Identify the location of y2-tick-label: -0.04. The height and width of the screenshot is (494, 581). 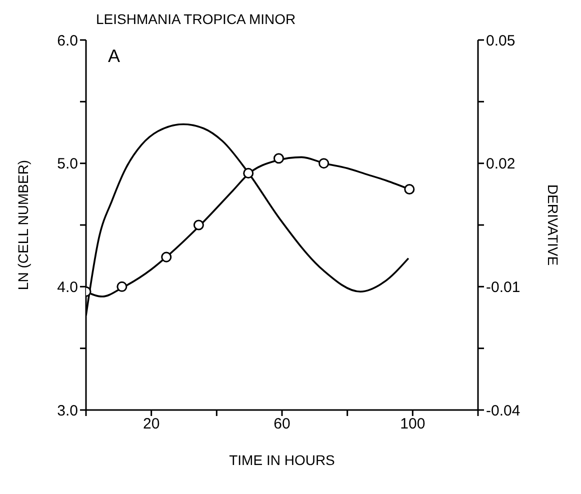
(503, 411).